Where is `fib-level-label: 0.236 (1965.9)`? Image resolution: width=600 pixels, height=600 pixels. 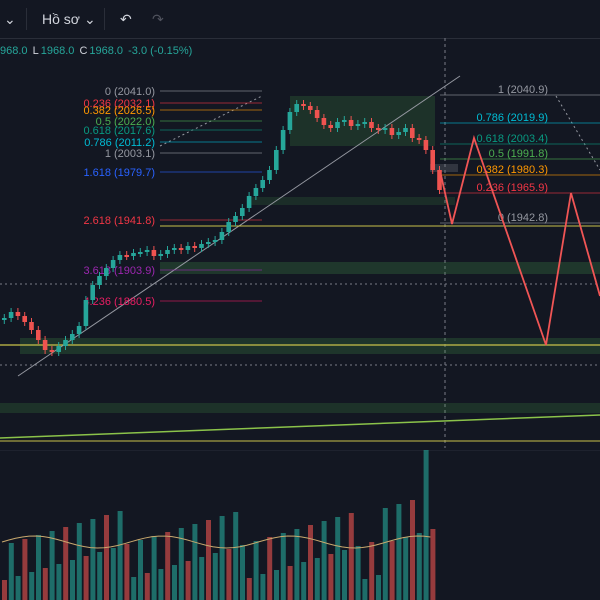 fib-level-label: 0.236 (1965.9) is located at coordinates (512, 188).